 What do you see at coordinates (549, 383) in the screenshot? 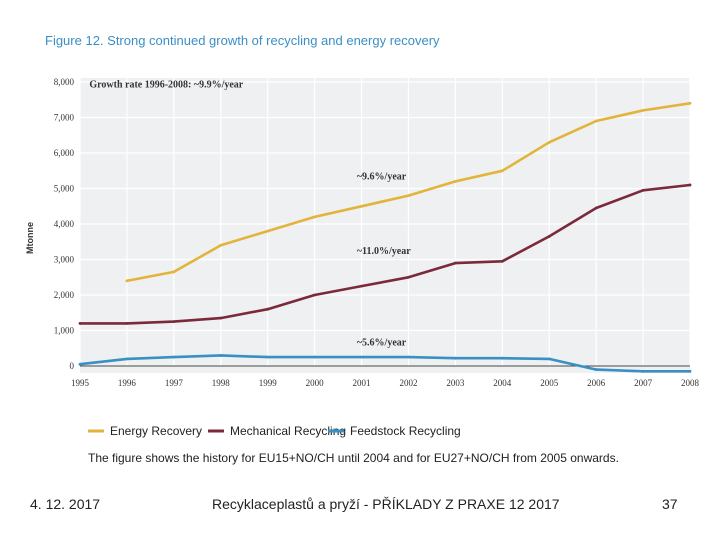
I see `x-tick-label: 2005` at bounding box center [549, 383].